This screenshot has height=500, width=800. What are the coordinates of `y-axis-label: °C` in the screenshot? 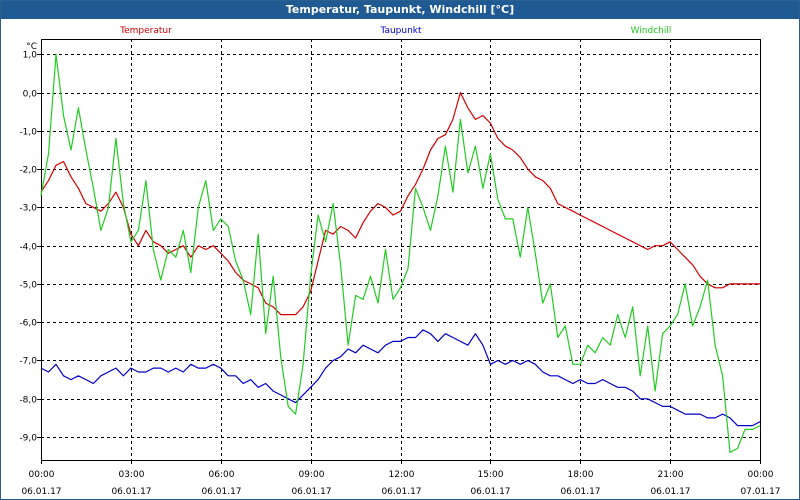 It's located at (31, 47).